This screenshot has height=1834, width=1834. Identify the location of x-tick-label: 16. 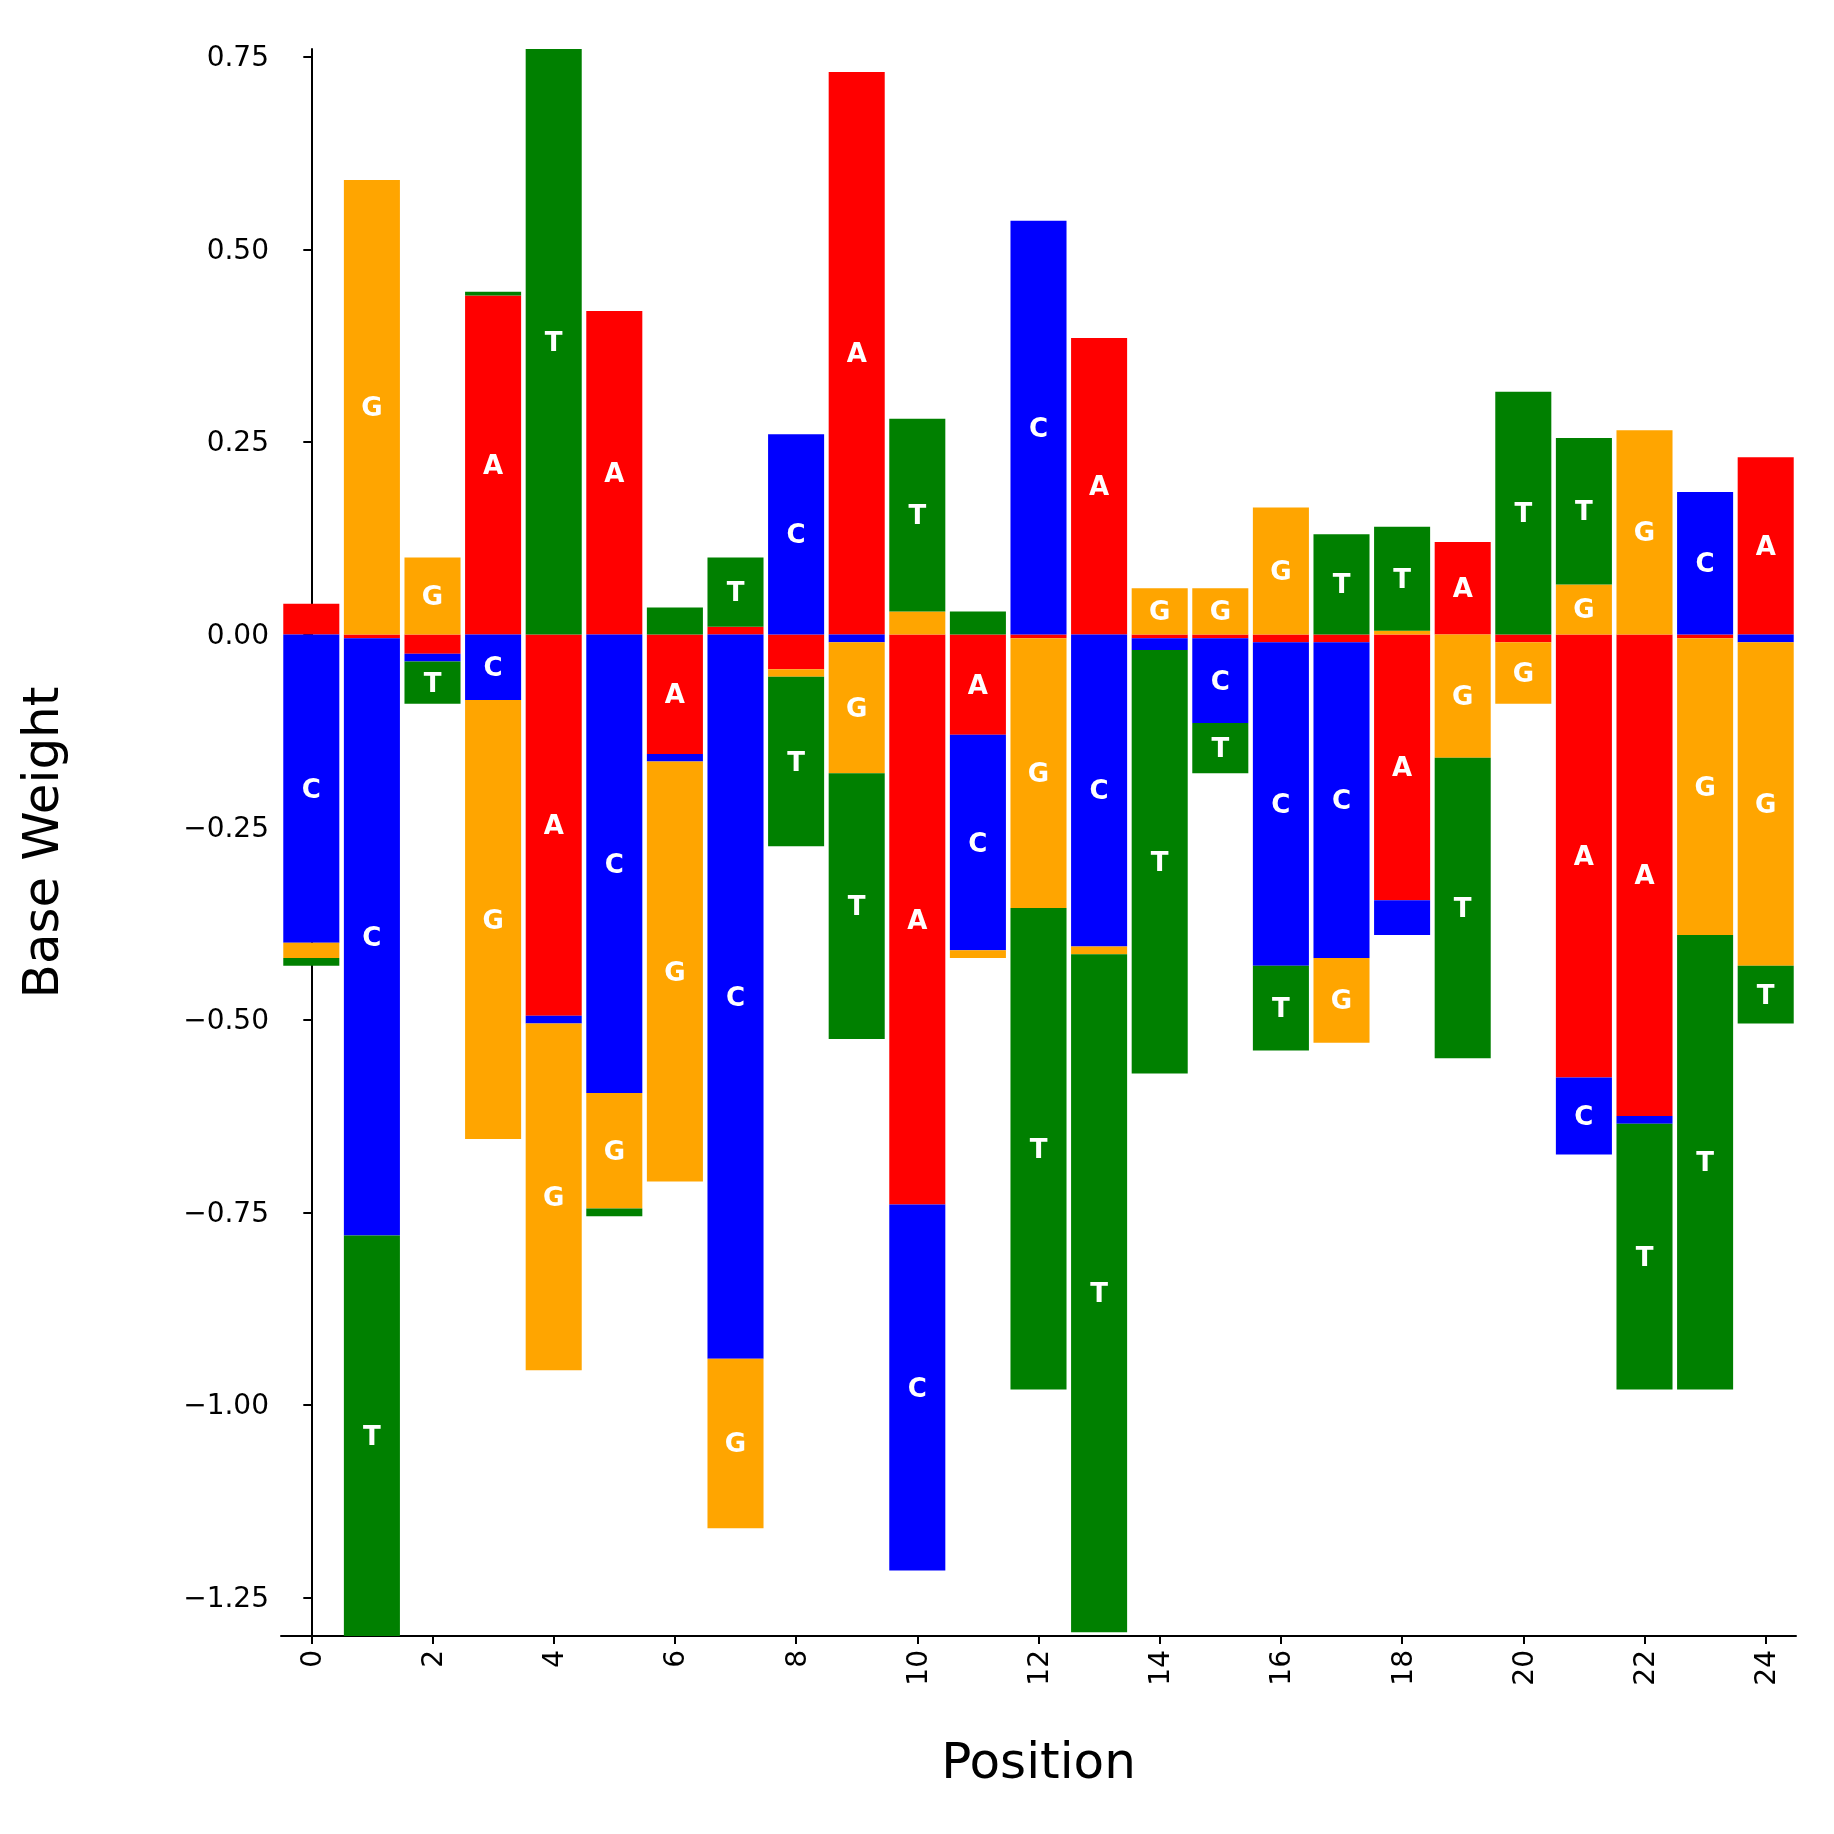
(1281, 1668).